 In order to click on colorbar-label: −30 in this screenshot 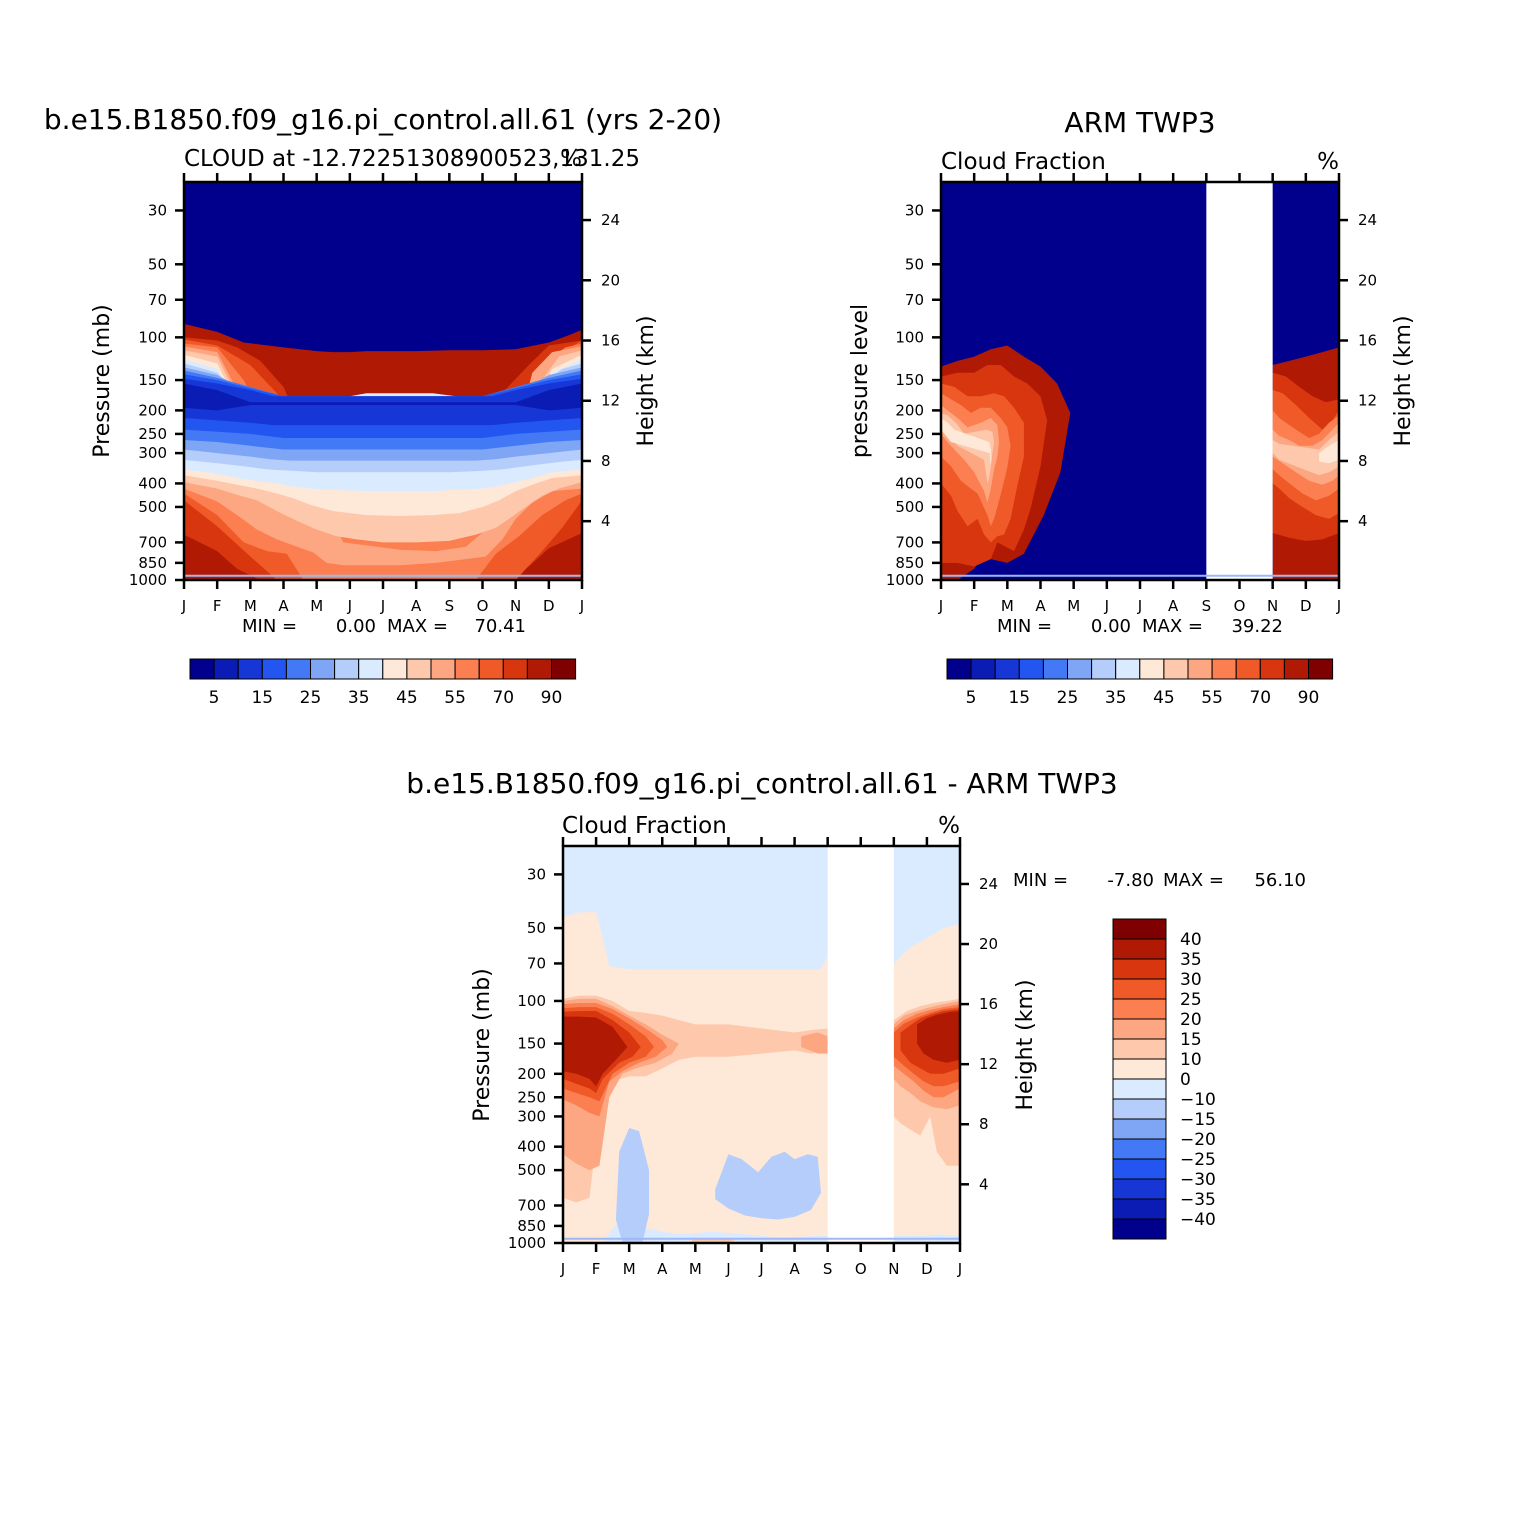, I will do `click(1198, 1180)`.